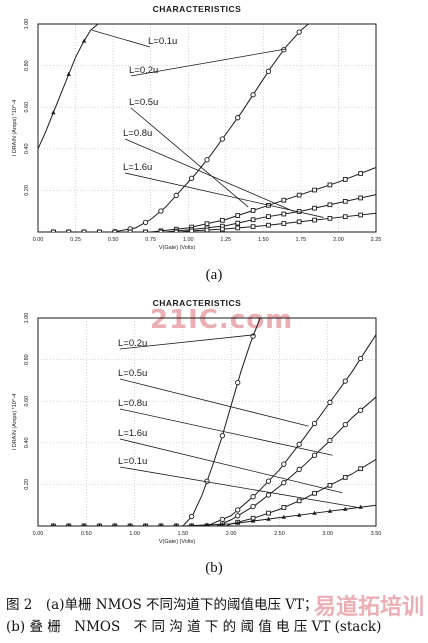 The width and height of the screenshot is (428, 643). What do you see at coordinates (279, 534) in the screenshot?
I see `x-tick-label: 2.50` at bounding box center [279, 534].